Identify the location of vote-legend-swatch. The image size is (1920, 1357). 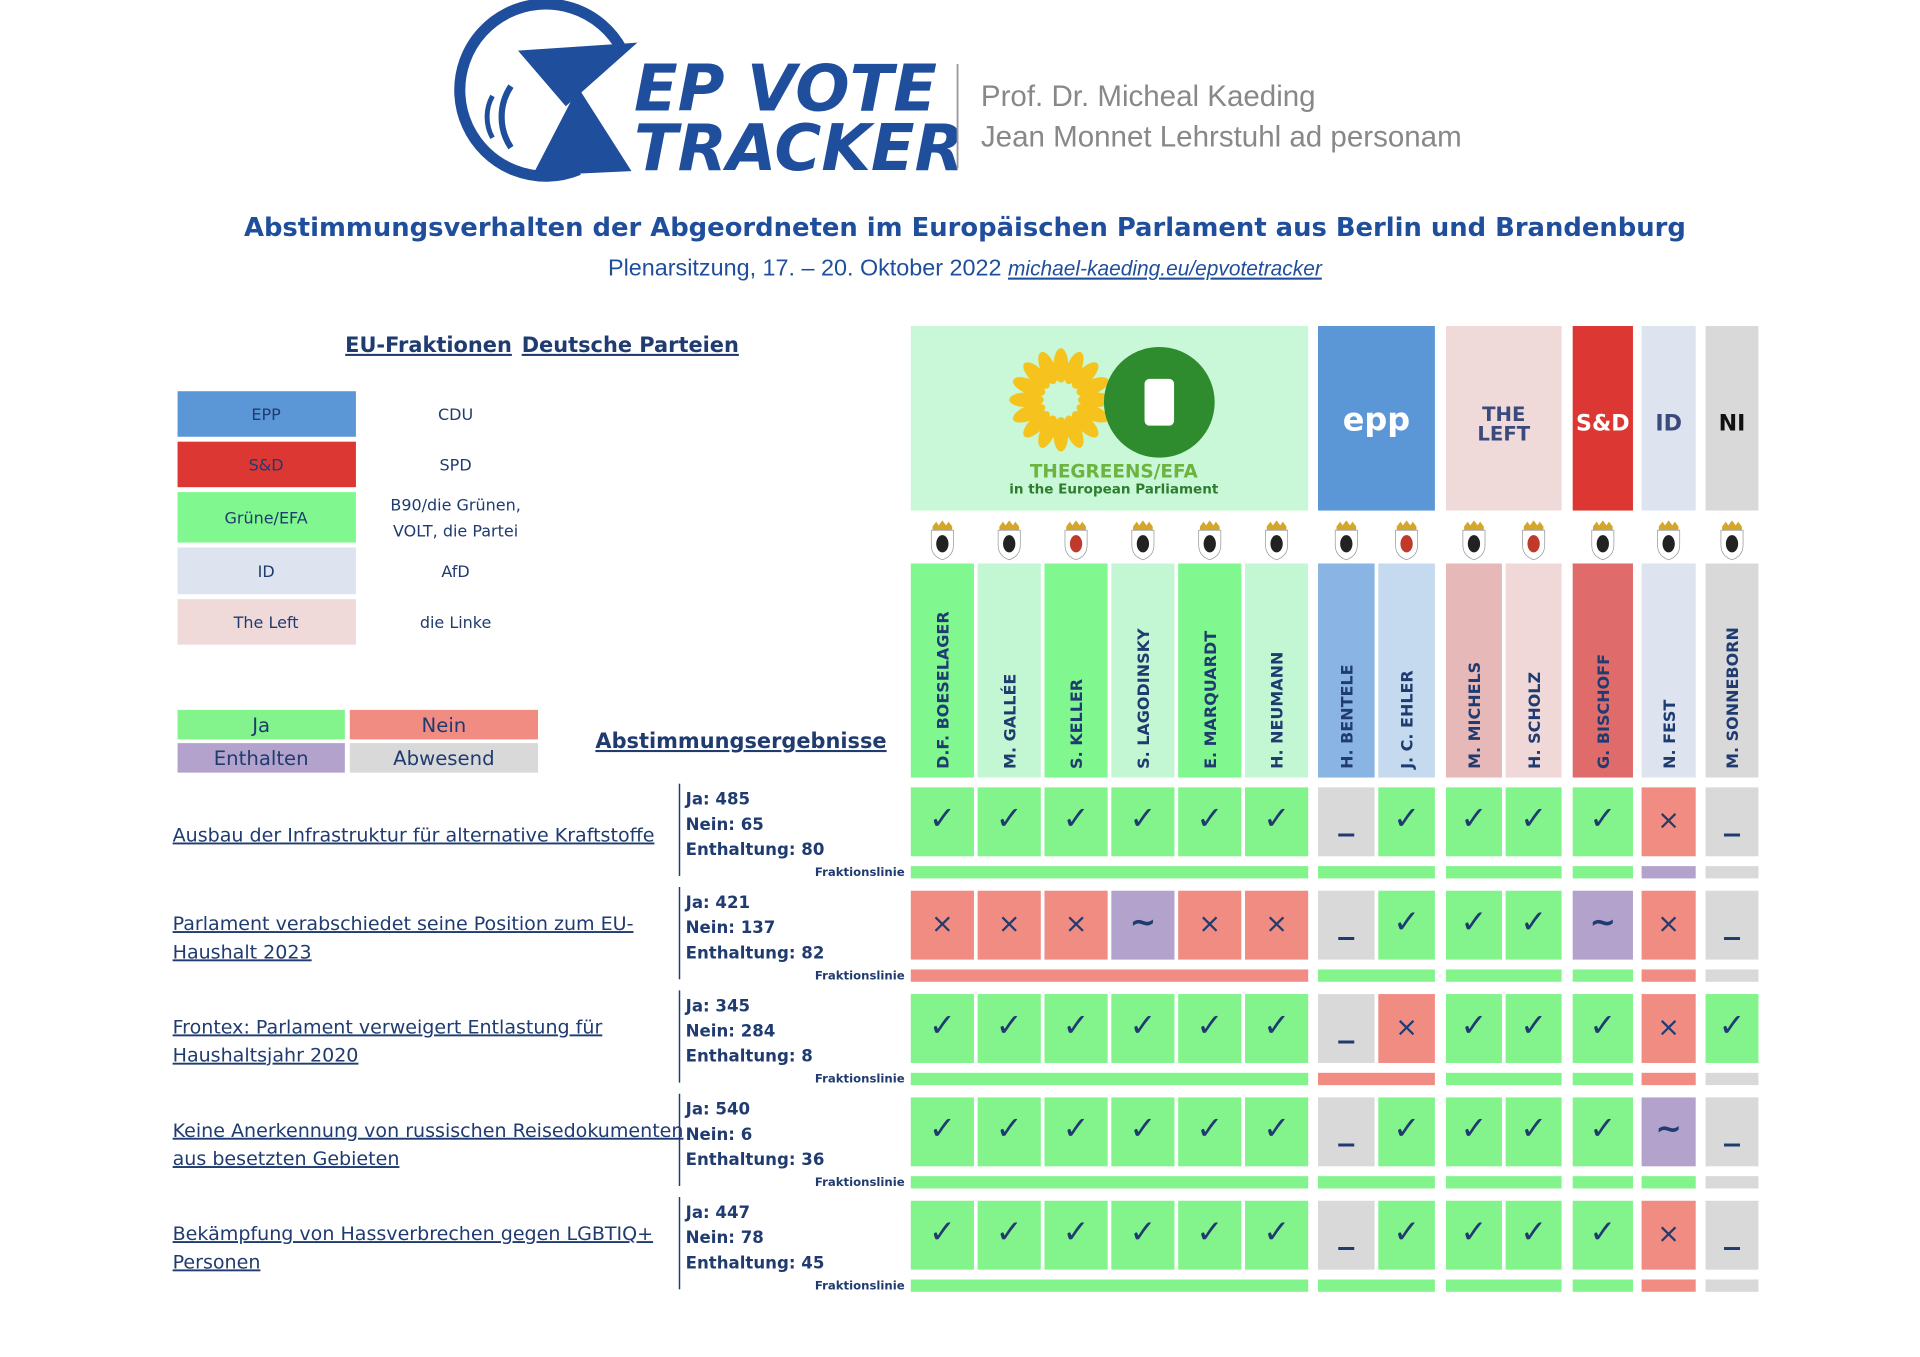
(261, 758).